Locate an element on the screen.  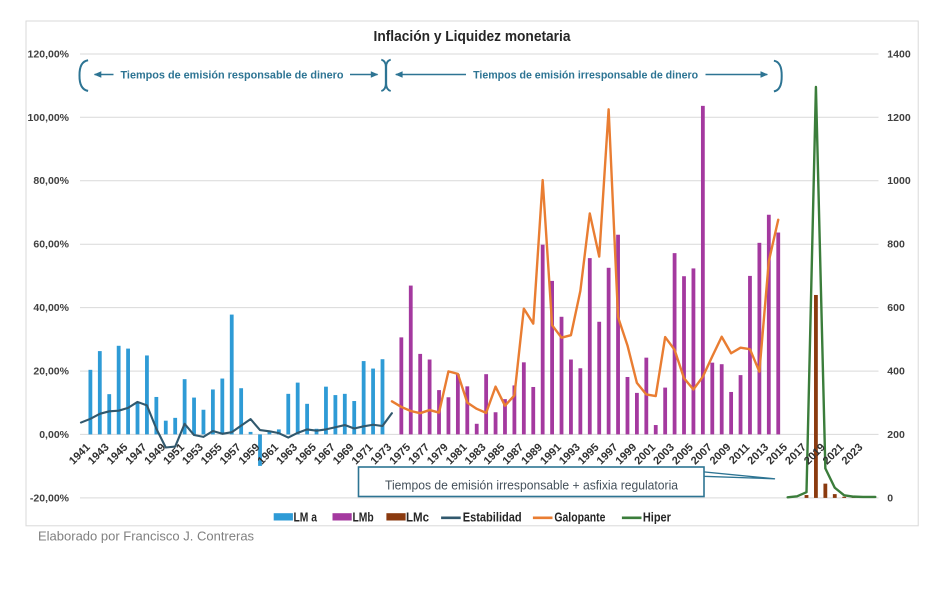
svg-text: 100,00% is located at coordinates (49, 118).